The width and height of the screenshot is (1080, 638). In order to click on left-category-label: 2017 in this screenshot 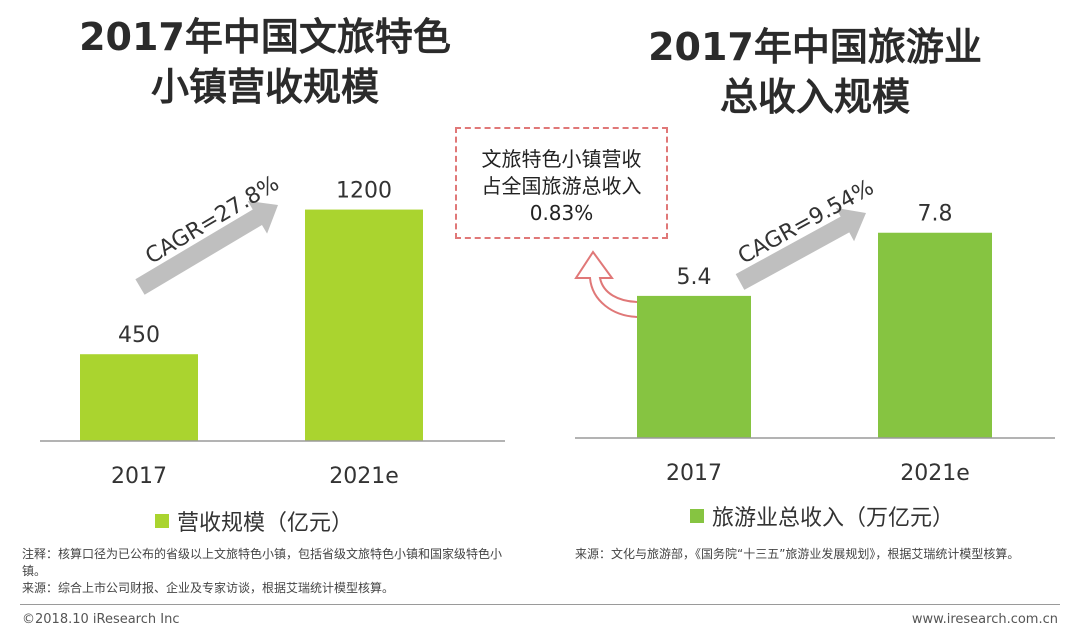, I will do `click(139, 476)`.